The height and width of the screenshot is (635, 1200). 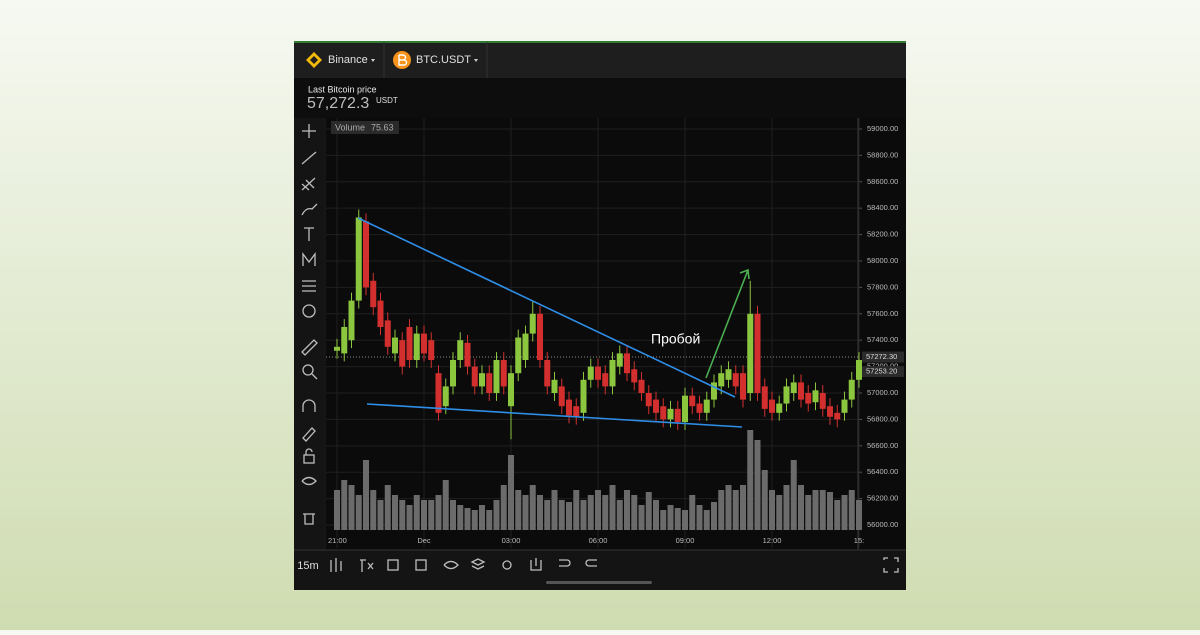 I want to click on exchange-selector: Binance, so click(x=340, y=60).